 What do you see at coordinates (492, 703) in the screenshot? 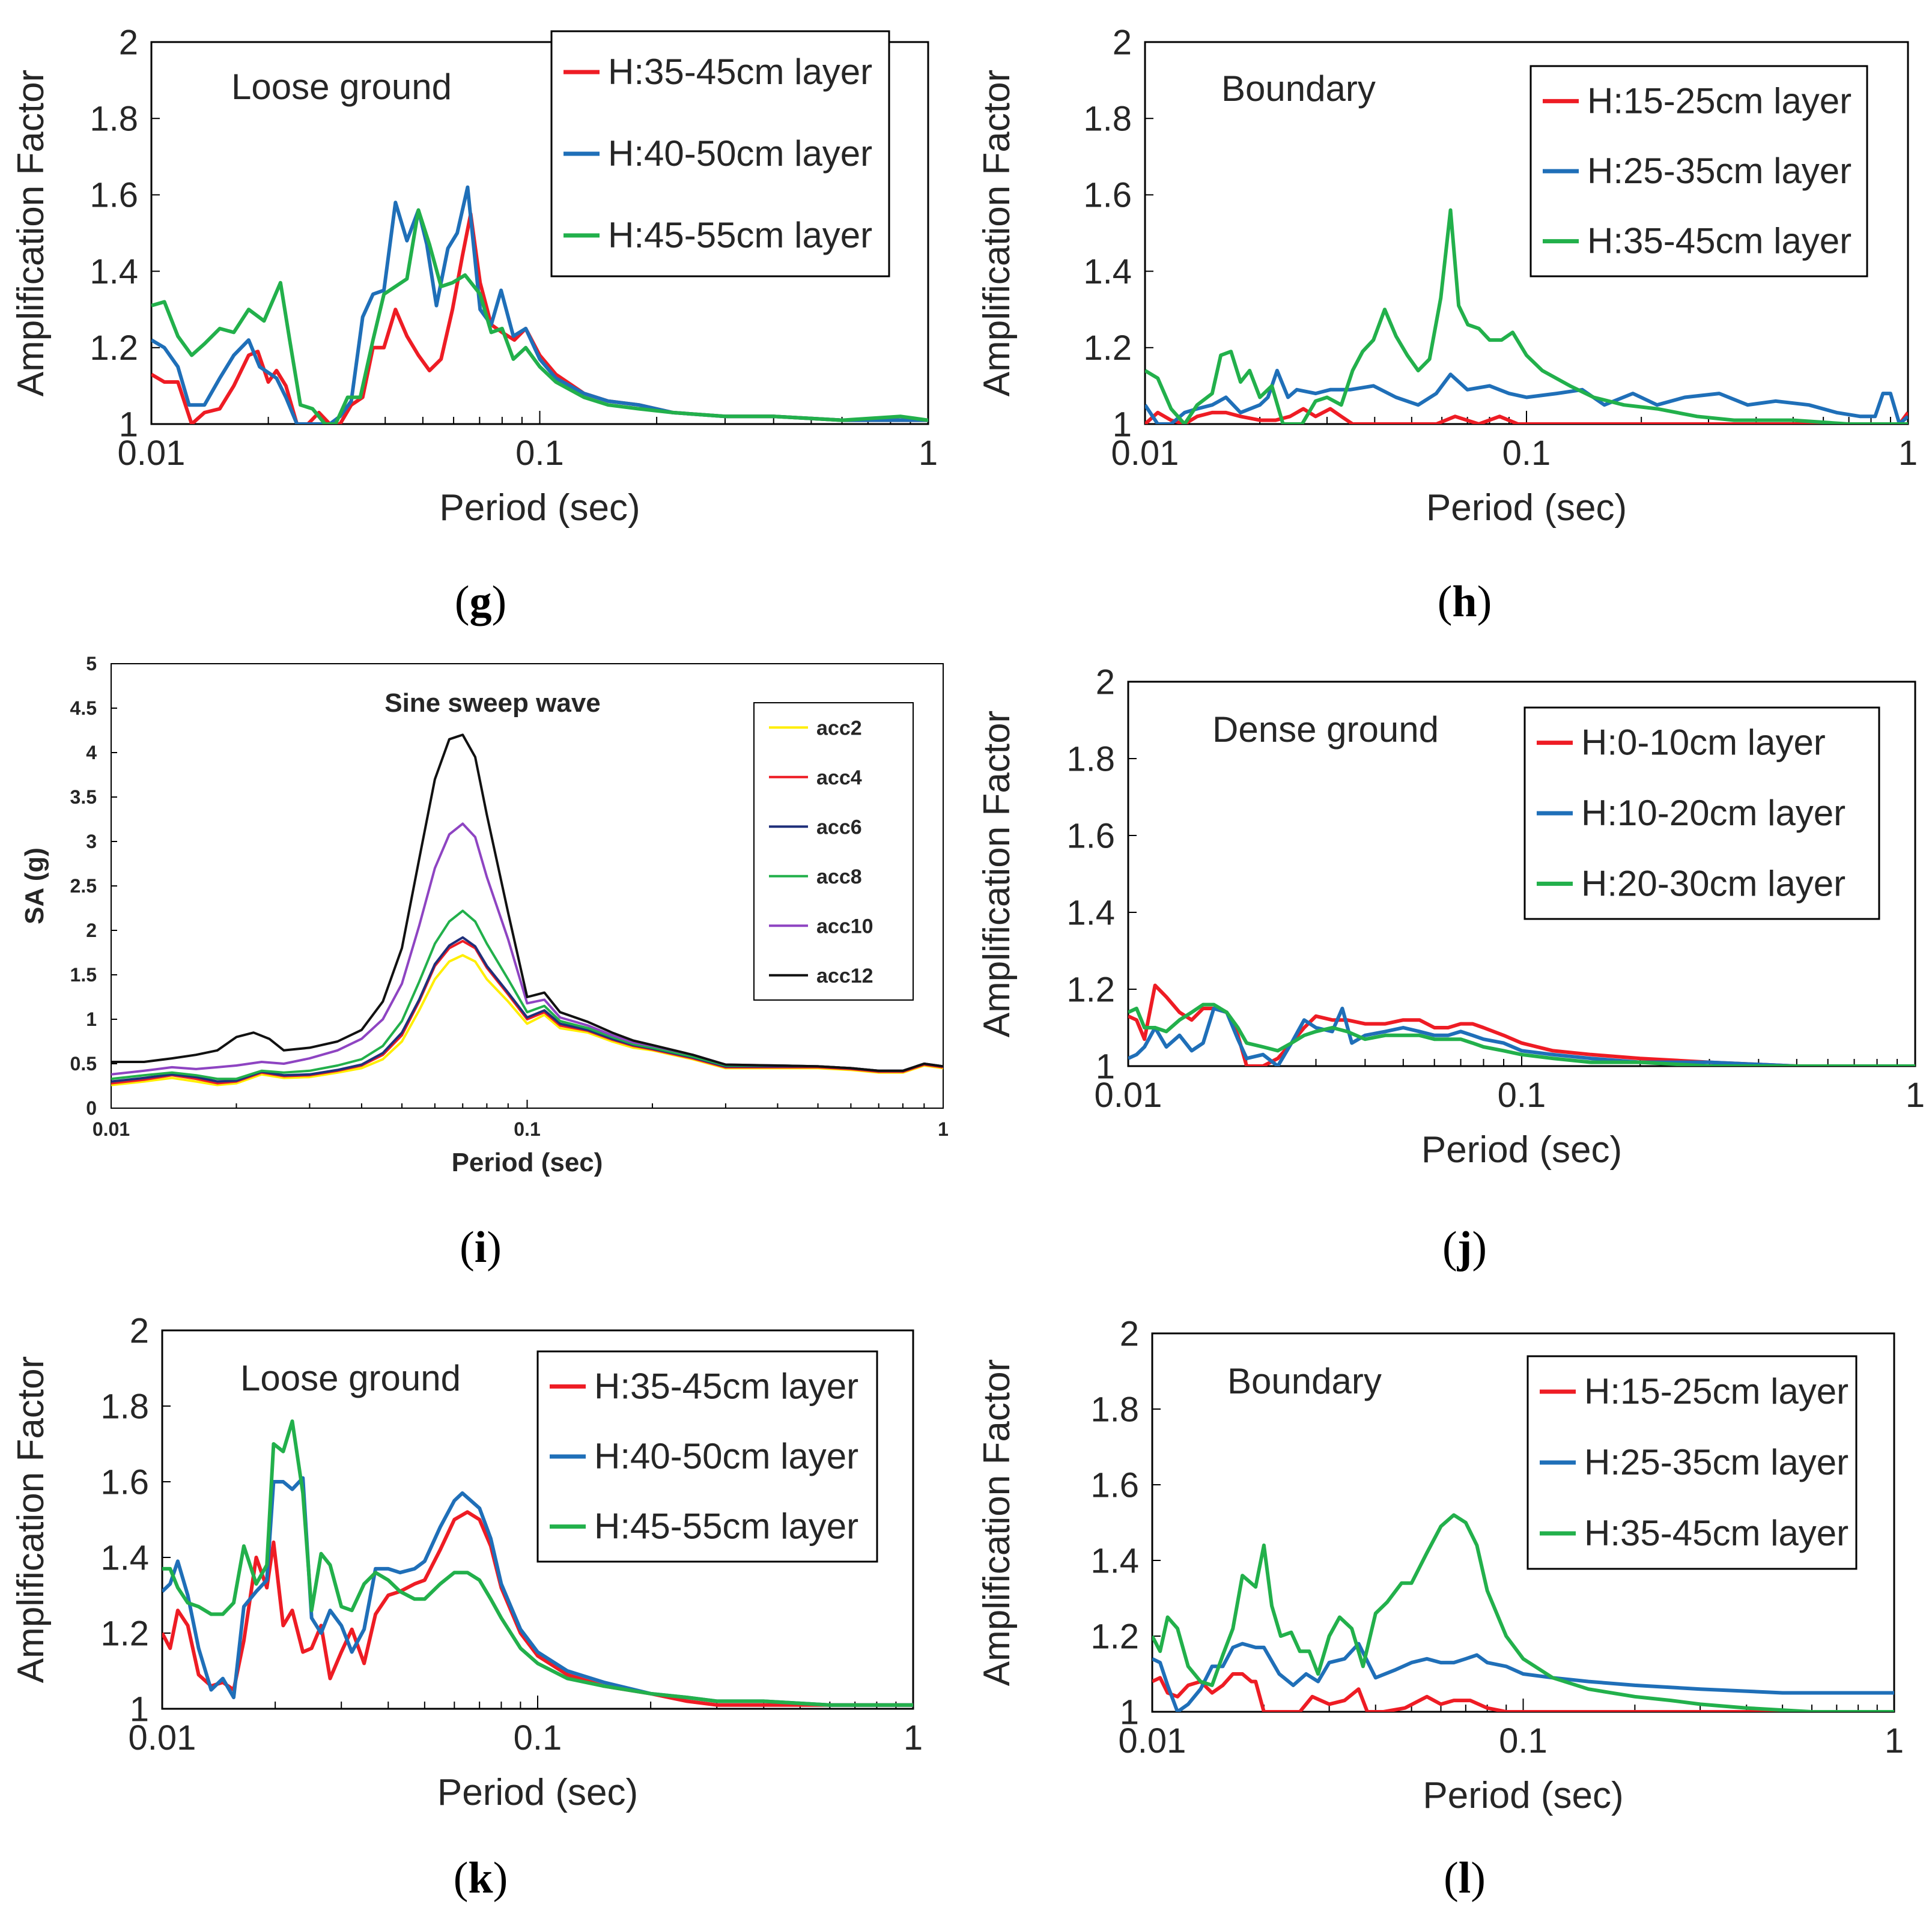
I see `chart-title: Sine sweep wave` at bounding box center [492, 703].